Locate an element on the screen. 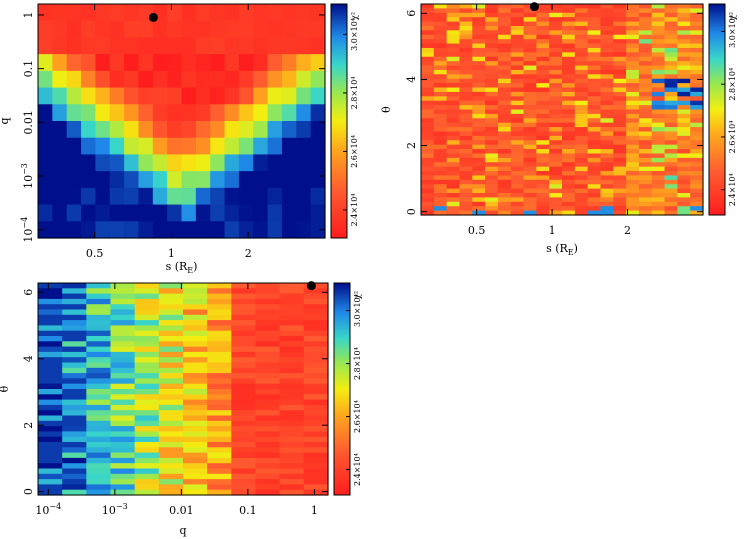 This screenshot has height=539, width=754. x-tick-label: 1 is located at coordinates (314, 510).